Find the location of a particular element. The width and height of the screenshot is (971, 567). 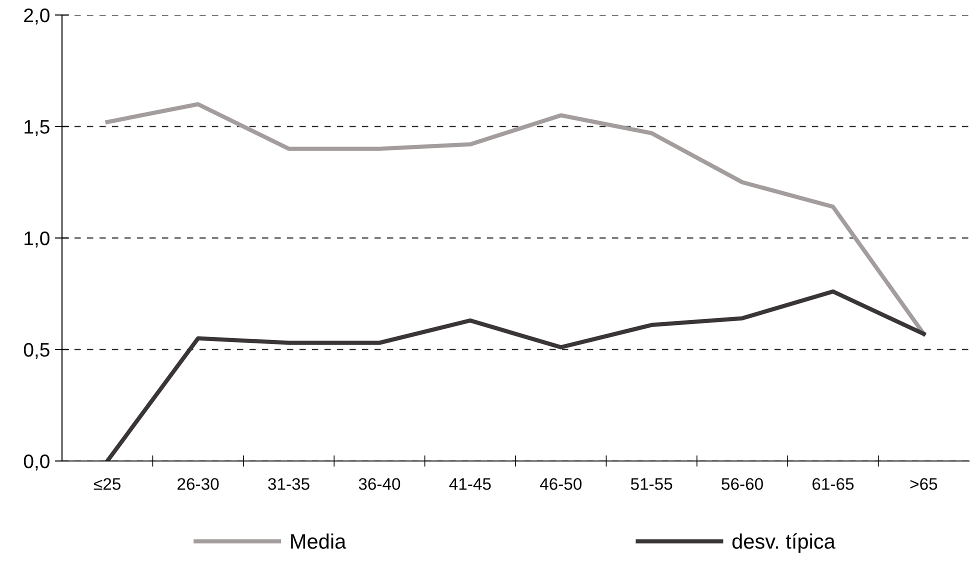

legend-label: desv. típica is located at coordinates (784, 543).